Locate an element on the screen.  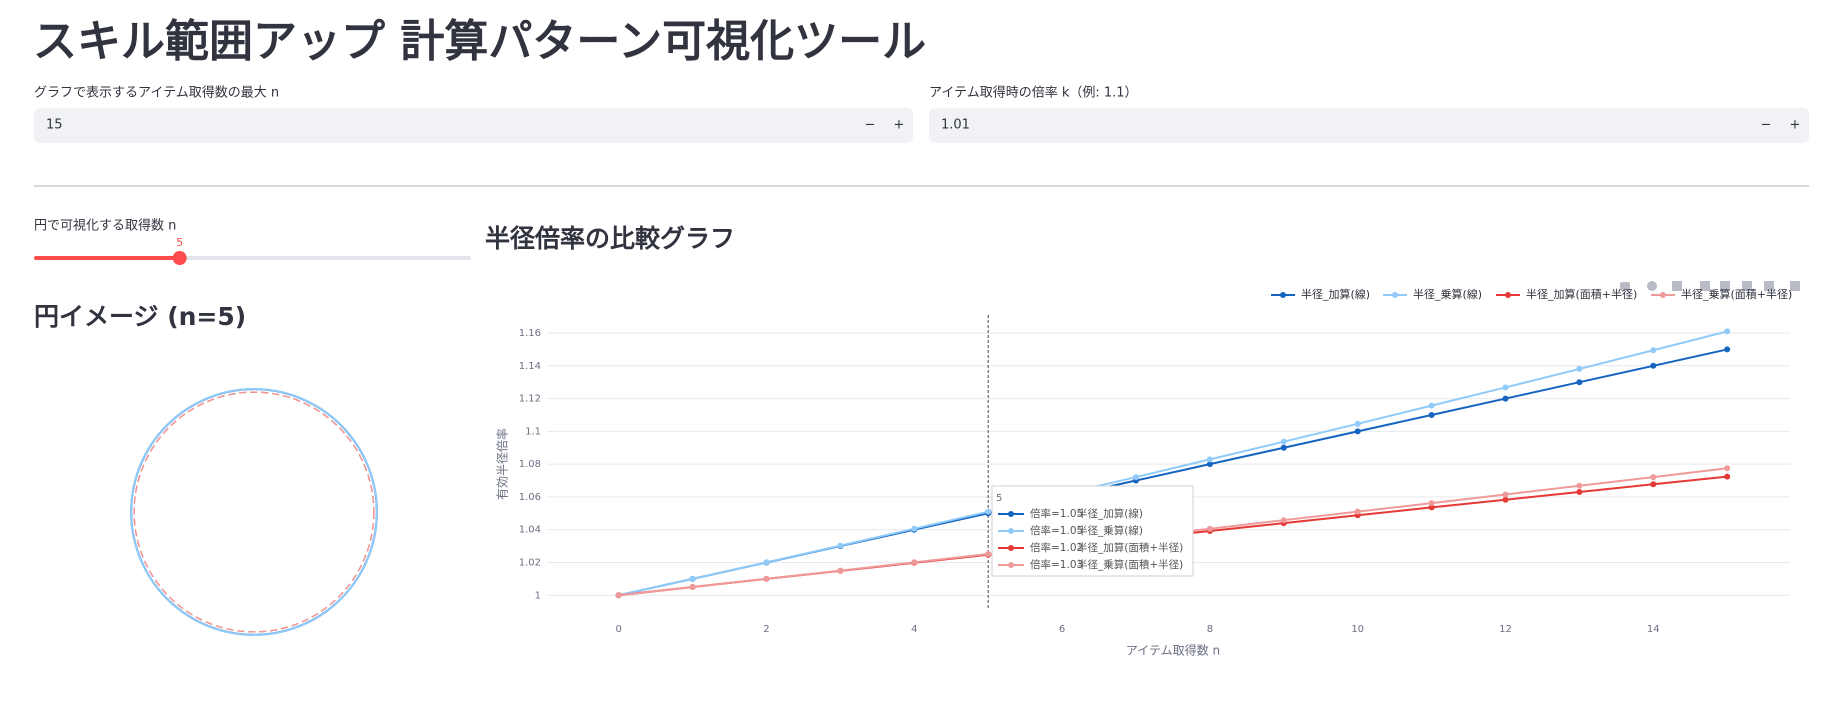
x-tick-label: 6 is located at coordinates (1062, 629).